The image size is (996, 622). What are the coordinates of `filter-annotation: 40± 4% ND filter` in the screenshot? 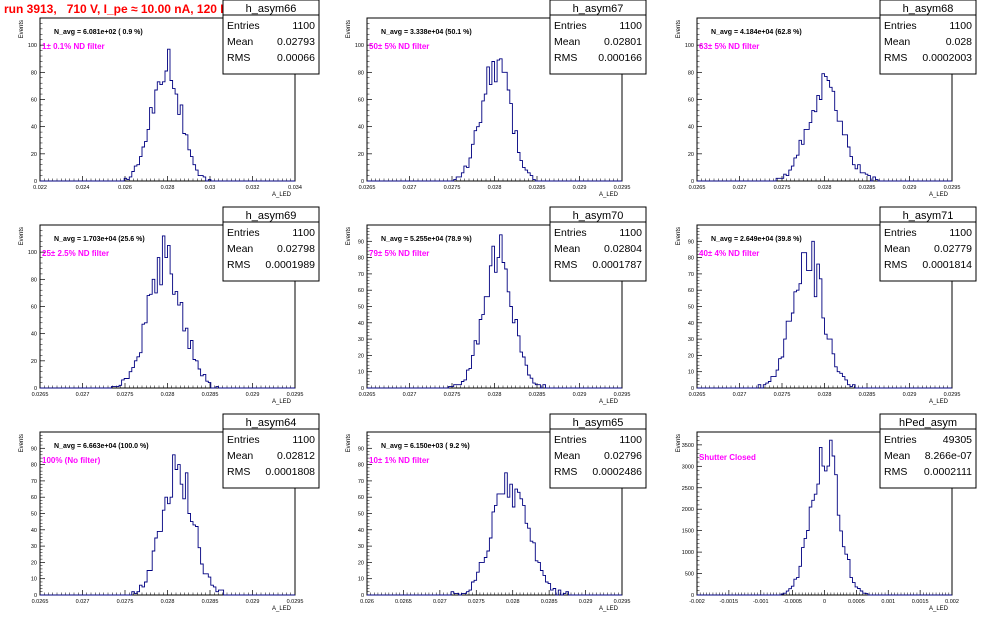 It's located at (729, 253).